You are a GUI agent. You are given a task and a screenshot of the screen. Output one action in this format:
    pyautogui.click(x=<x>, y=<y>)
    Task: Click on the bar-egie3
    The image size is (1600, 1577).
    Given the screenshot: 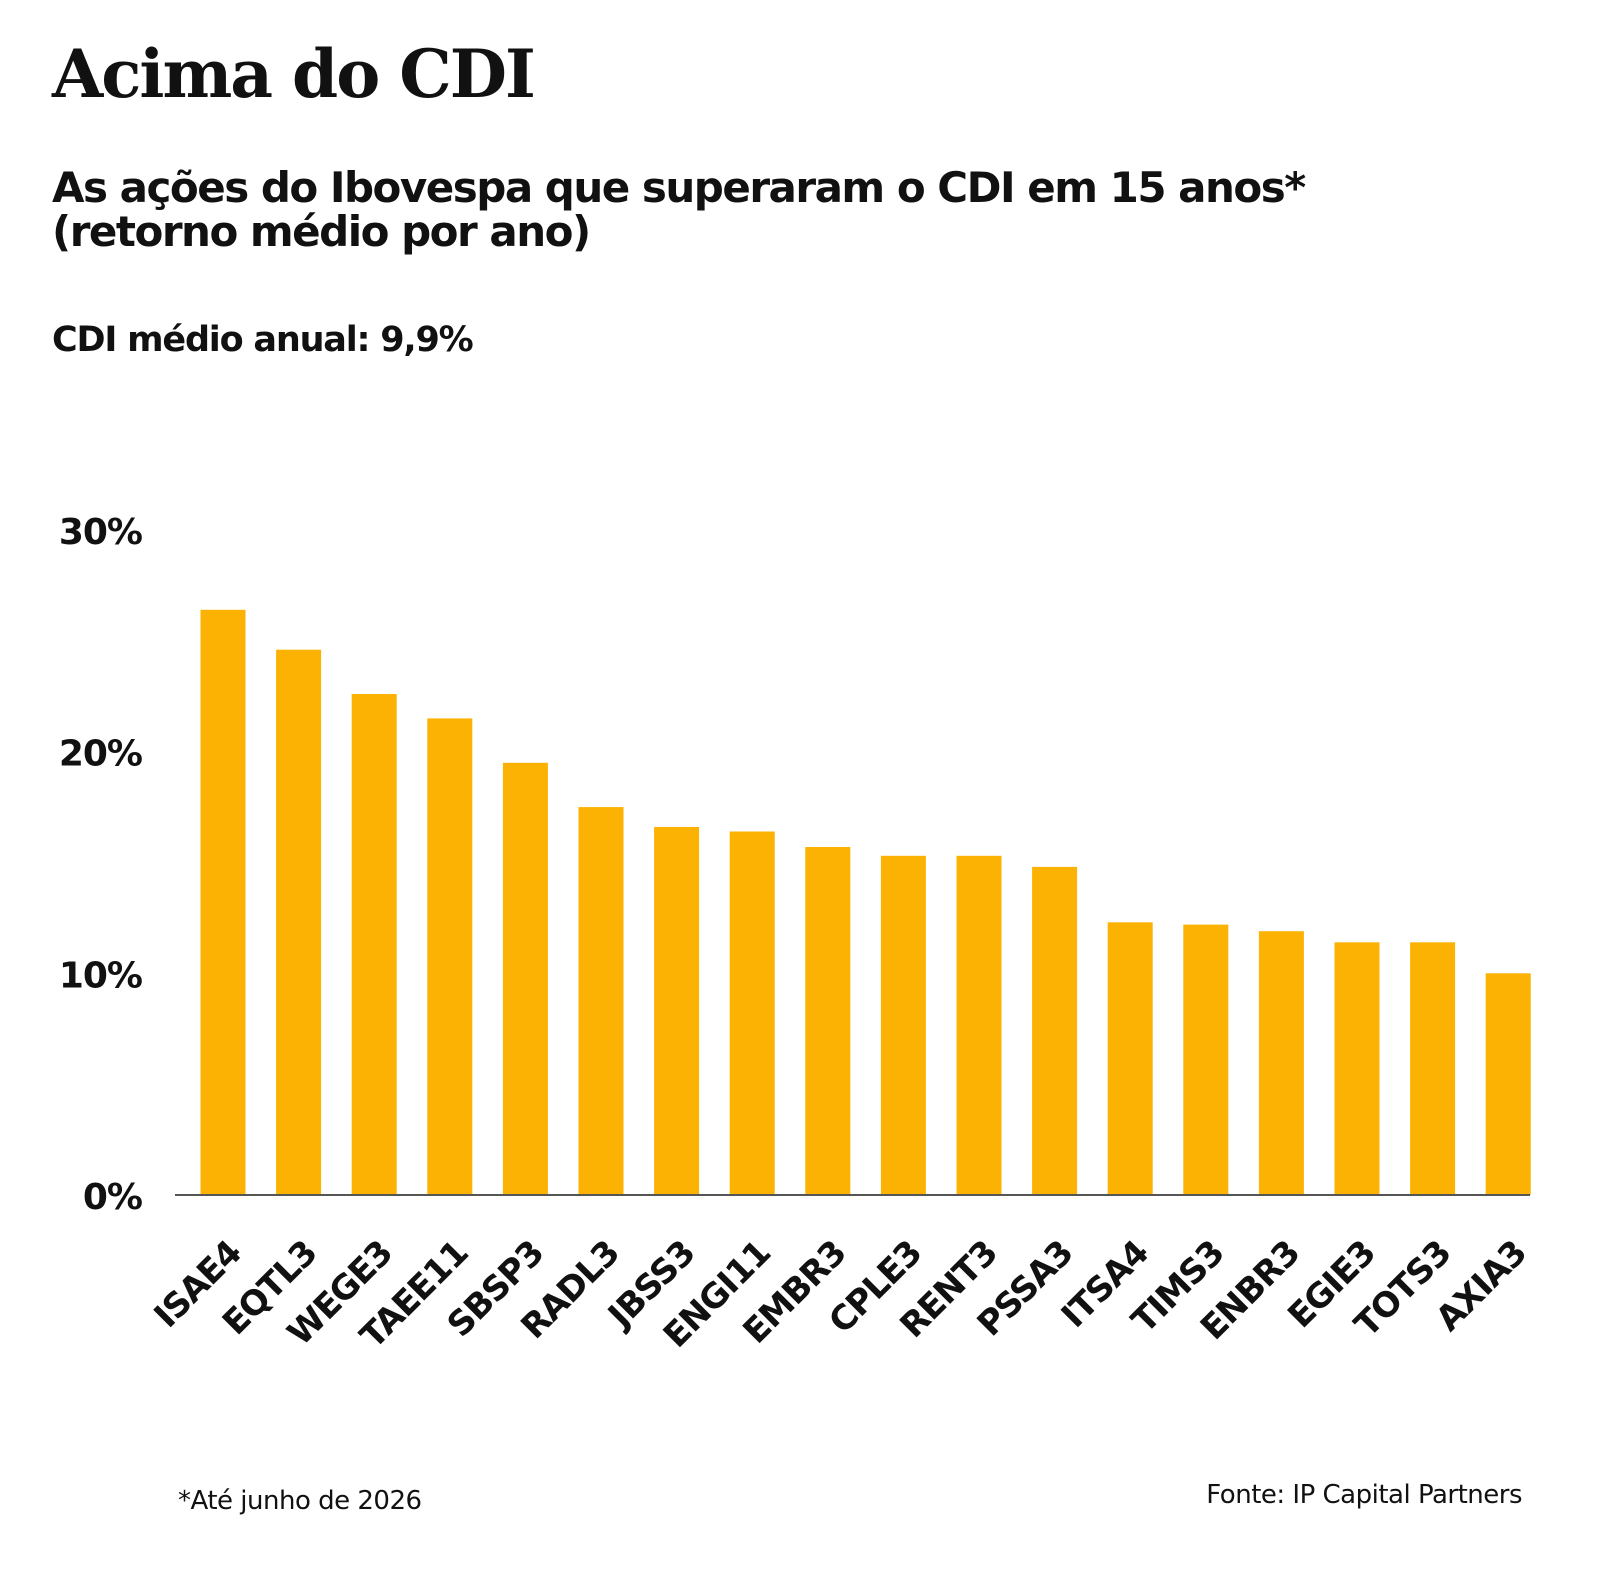 What is the action you would take?
    pyautogui.click(x=1357, y=1068)
    